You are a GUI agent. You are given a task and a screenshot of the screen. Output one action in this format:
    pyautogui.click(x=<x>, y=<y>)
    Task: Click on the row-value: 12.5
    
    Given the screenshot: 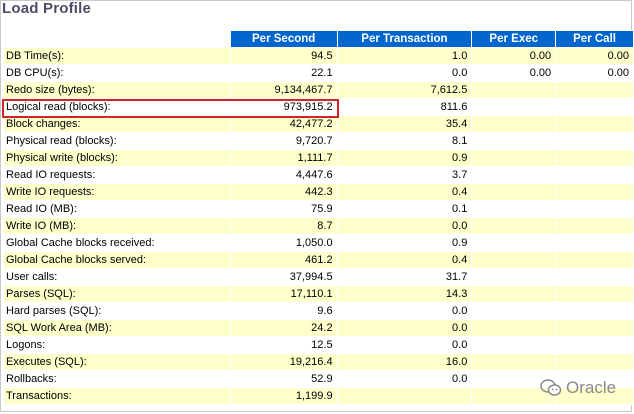 What is the action you would take?
    pyautogui.click(x=283, y=345)
    